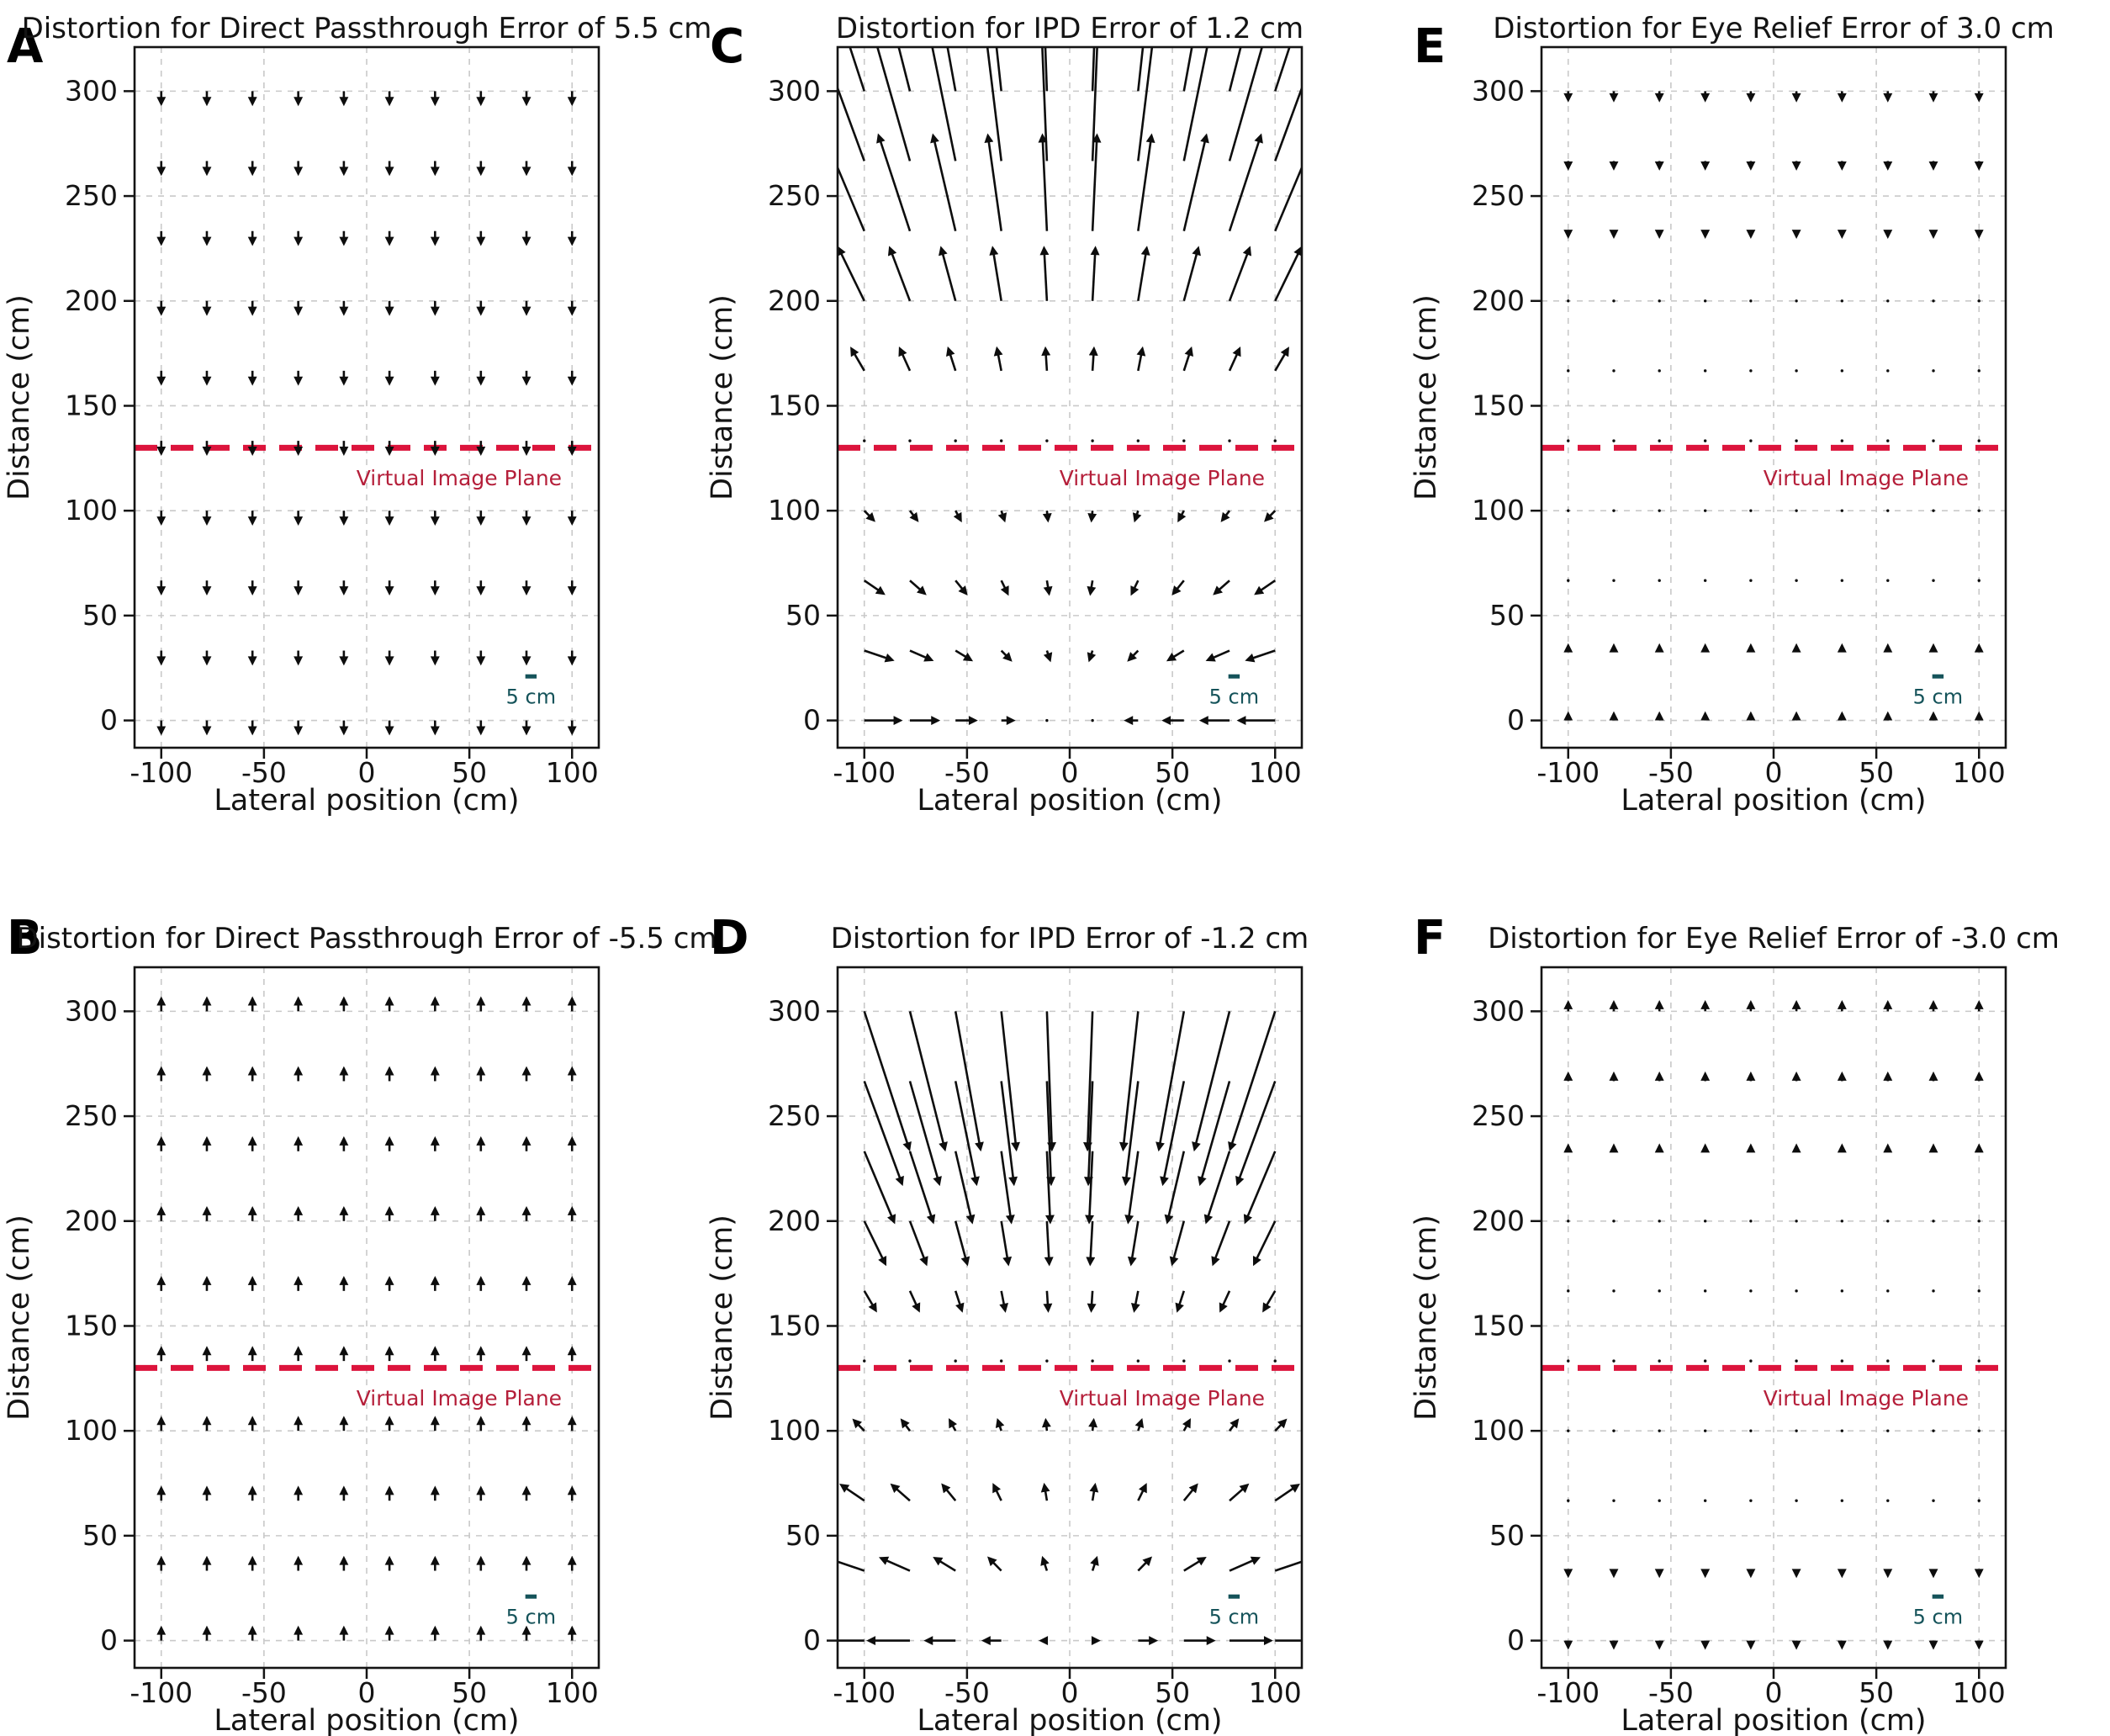 Image resolution: width=2110 pixels, height=1736 pixels. Describe the element at coordinates (727, 46) in the screenshot. I see `panel-letter-C: C` at that location.